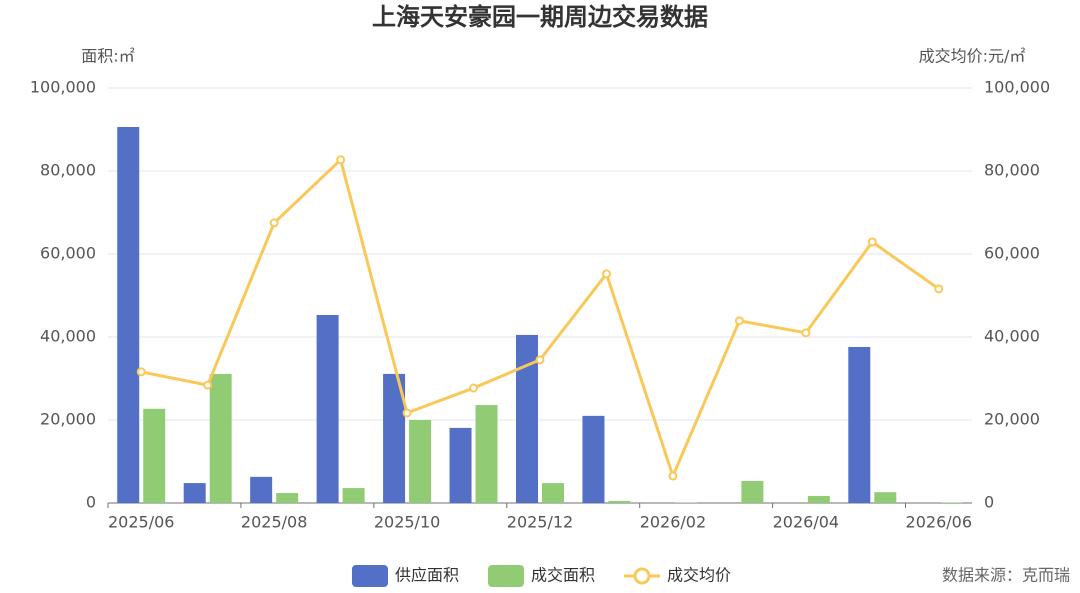  What do you see at coordinates (407, 522) in the screenshot?
I see `x-tick-label: 2025/10` at bounding box center [407, 522].